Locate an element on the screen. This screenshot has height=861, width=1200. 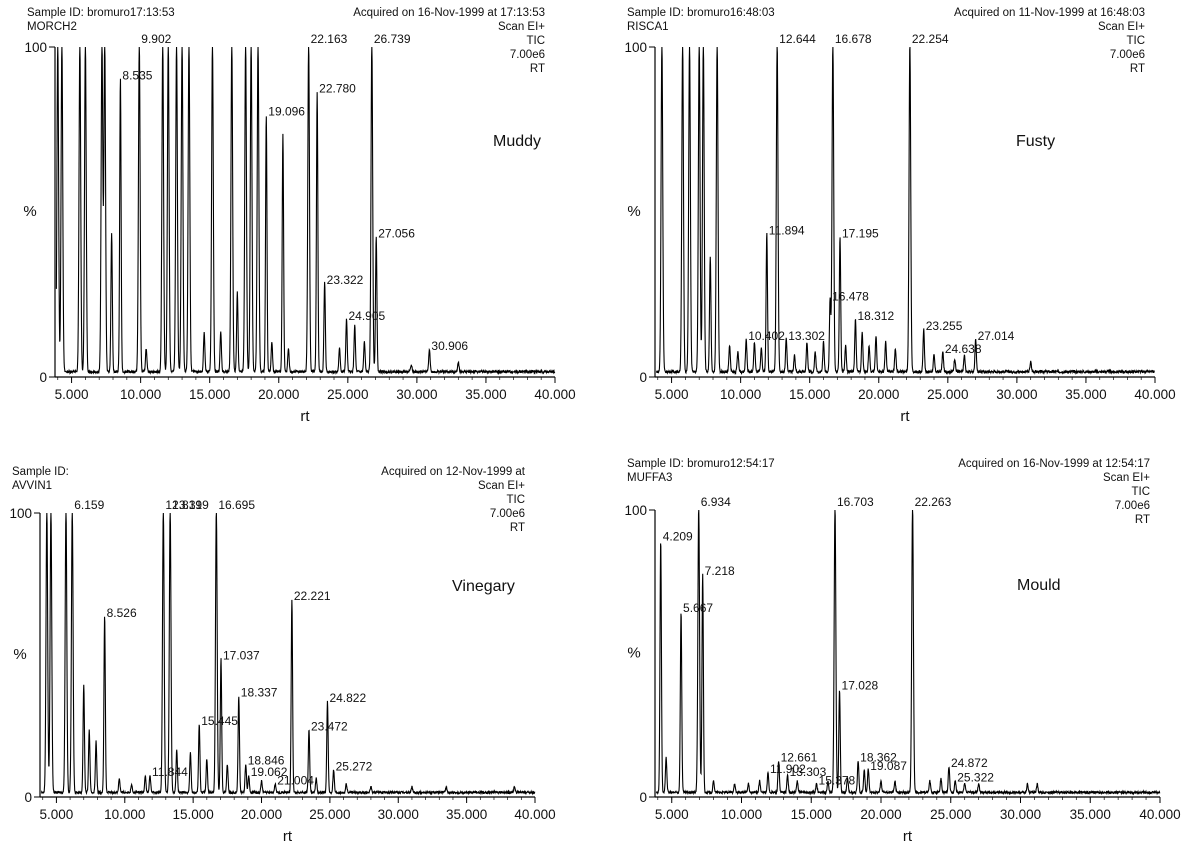
peak-label: 6.934 is located at coordinates (716, 502).